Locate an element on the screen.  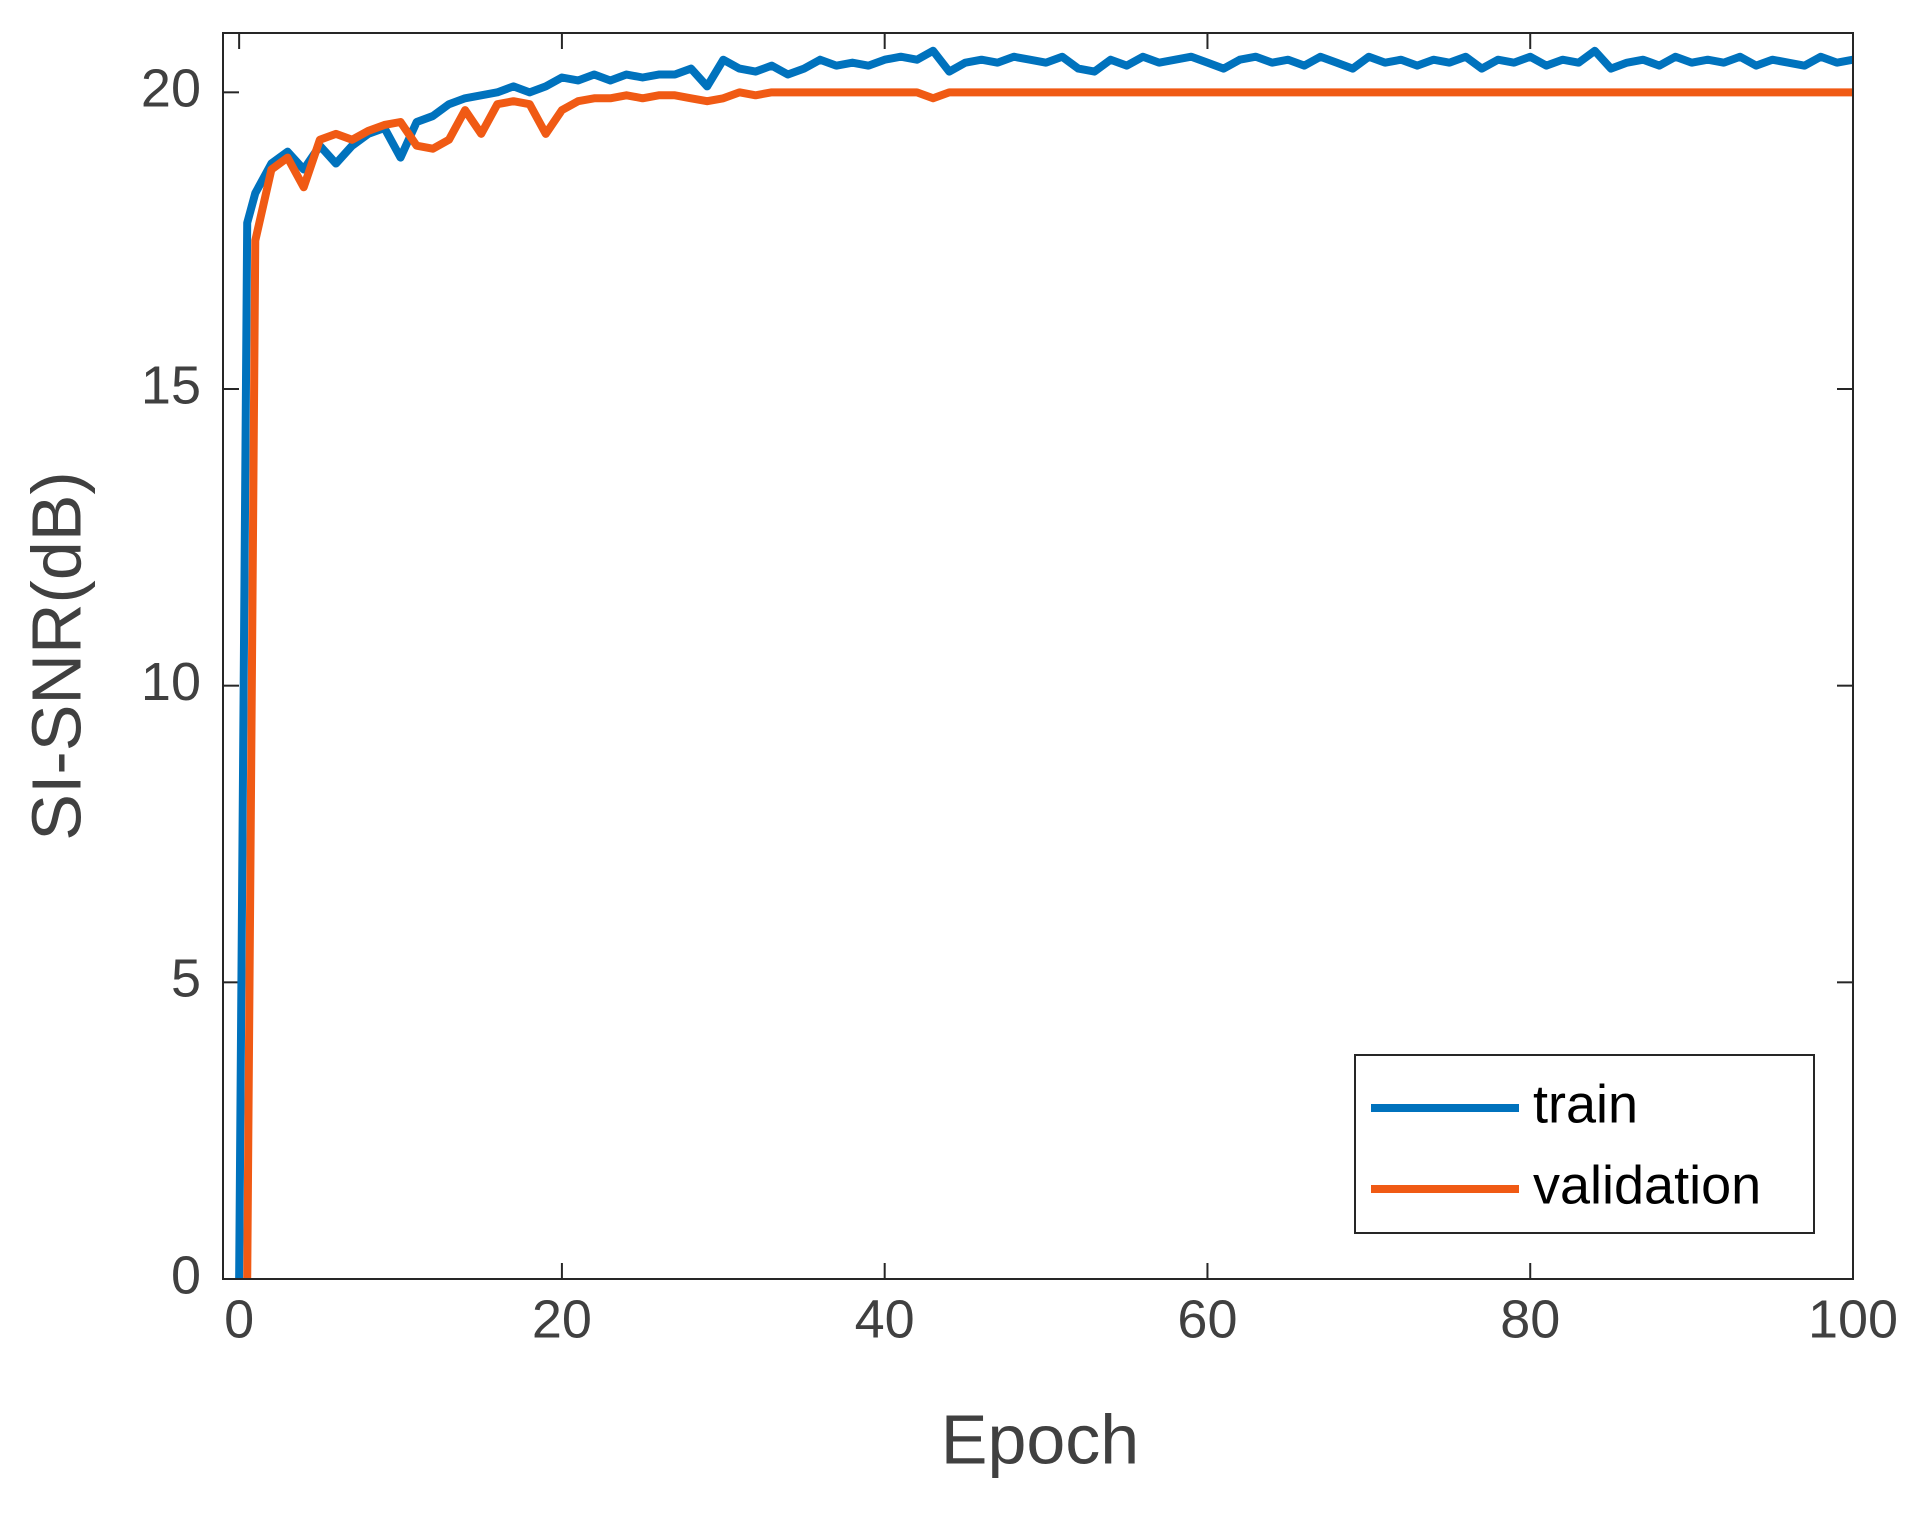
y-axis-label: SI-SNR(dB) is located at coordinates (56, 655).